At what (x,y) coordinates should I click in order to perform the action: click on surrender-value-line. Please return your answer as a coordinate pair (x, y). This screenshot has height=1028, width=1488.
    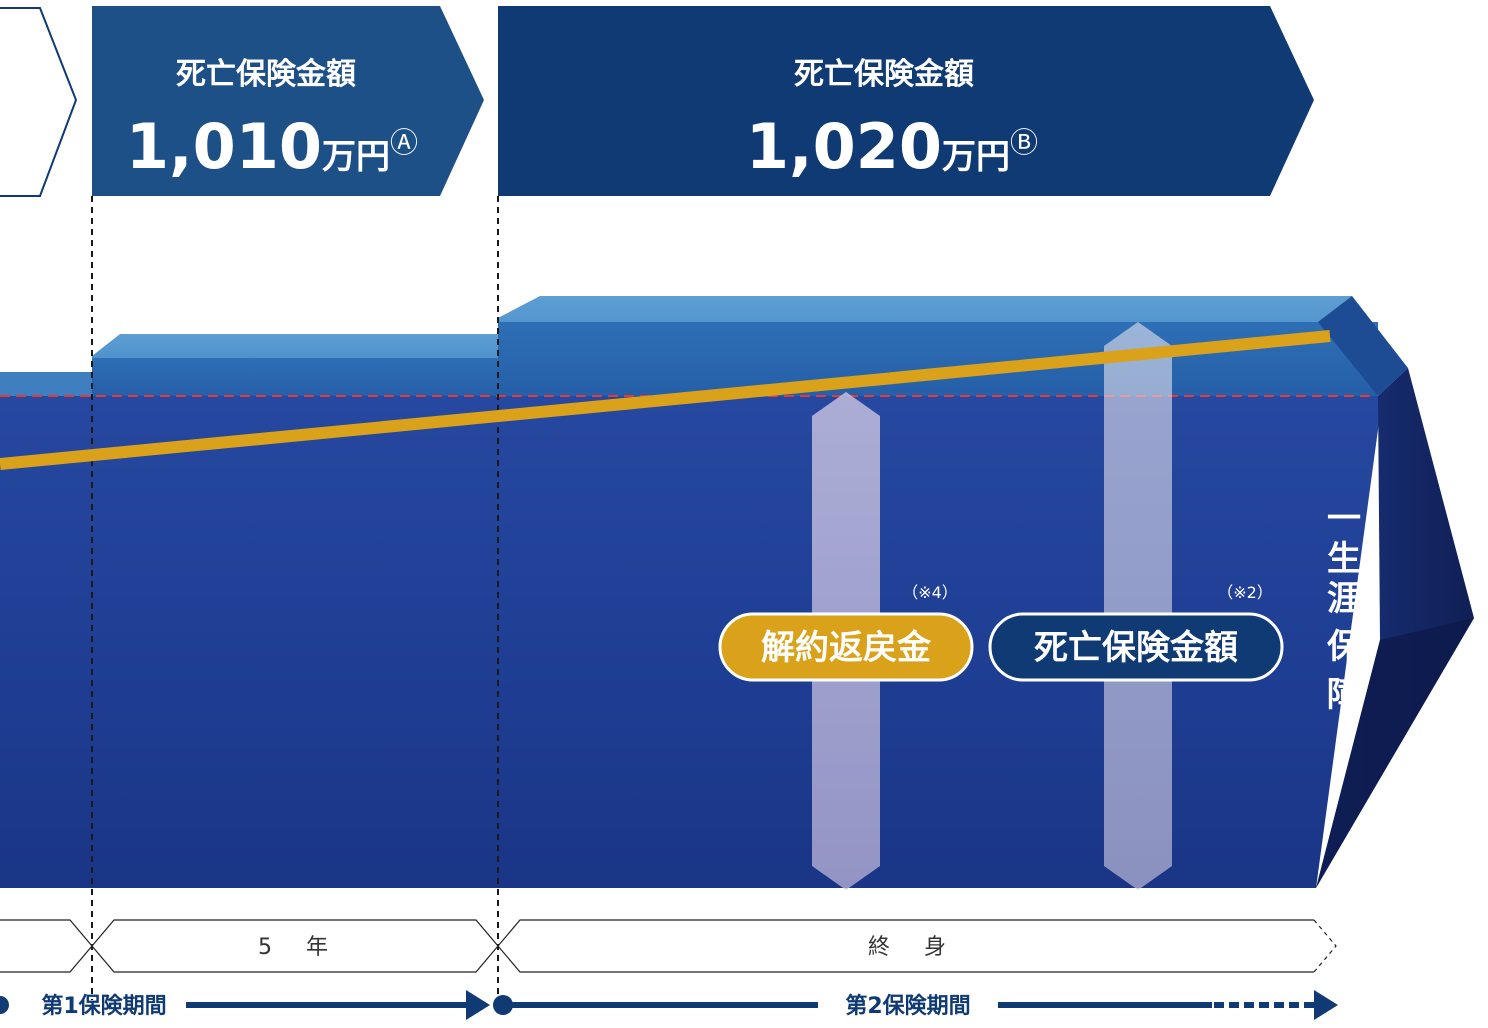
    Looking at the image, I should click on (665, 400).